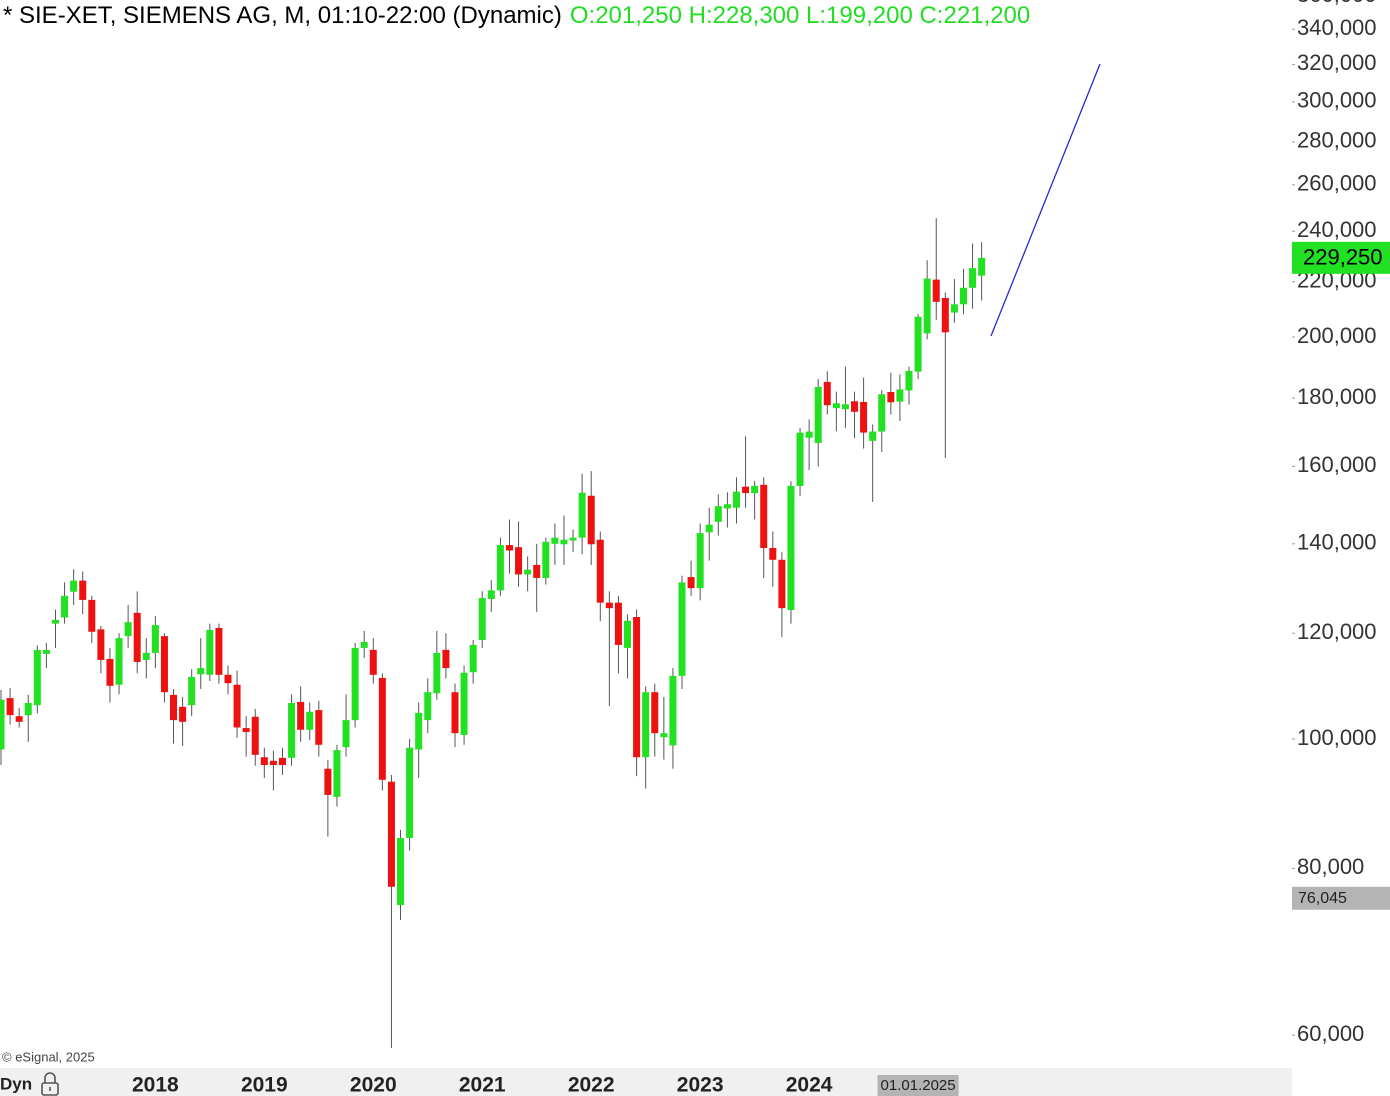  What do you see at coordinates (16, 1083) in the screenshot?
I see `mode-label: Dyn` at bounding box center [16, 1083].